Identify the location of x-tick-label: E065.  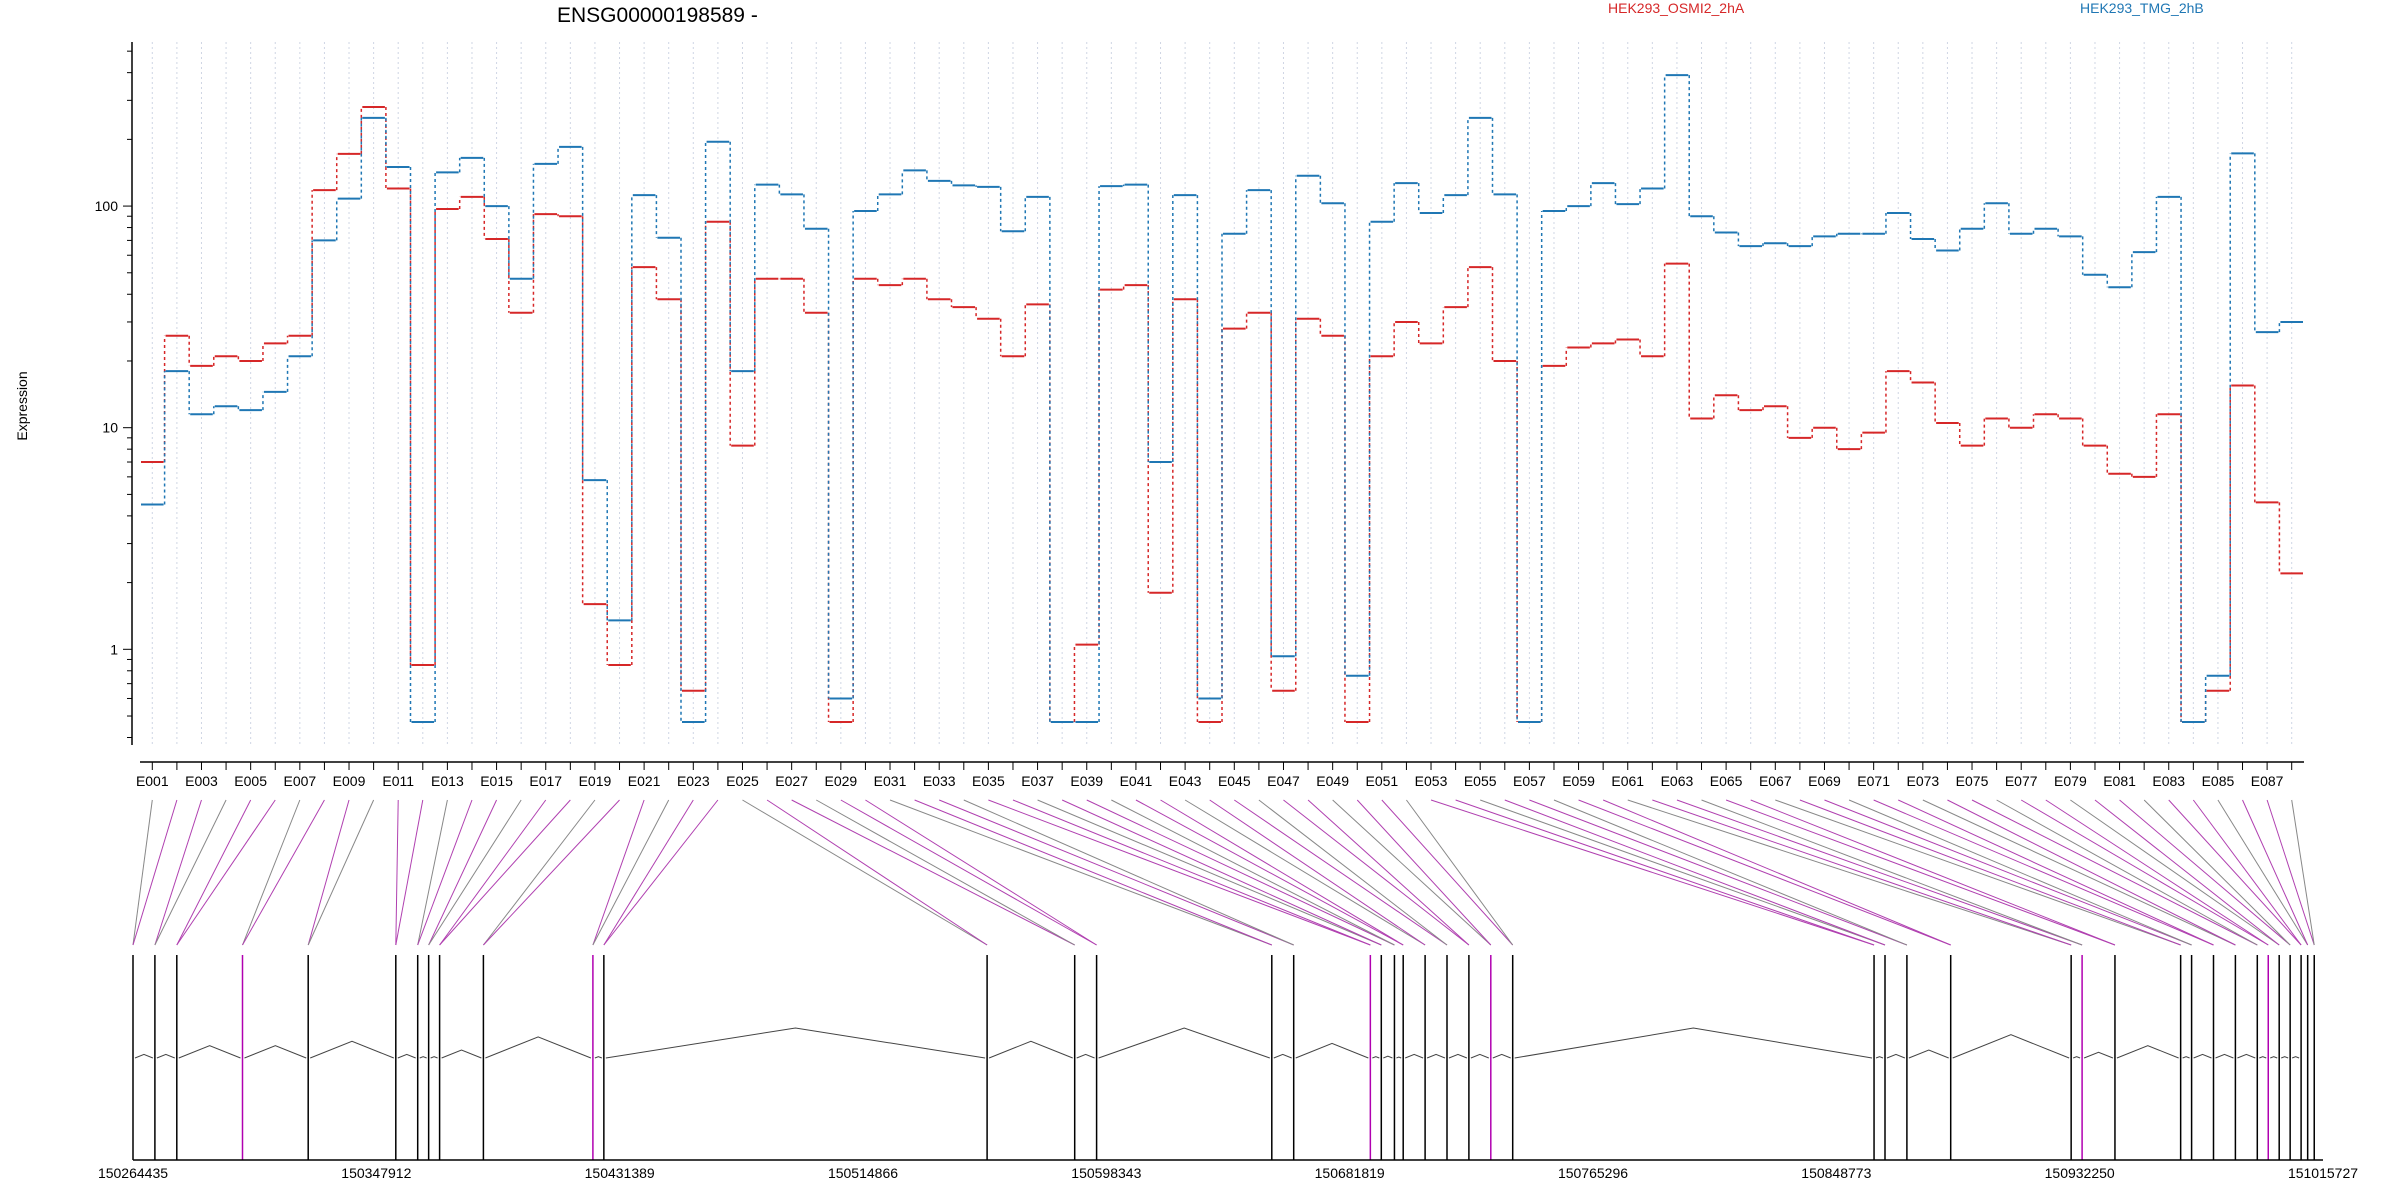
(1726, 781).